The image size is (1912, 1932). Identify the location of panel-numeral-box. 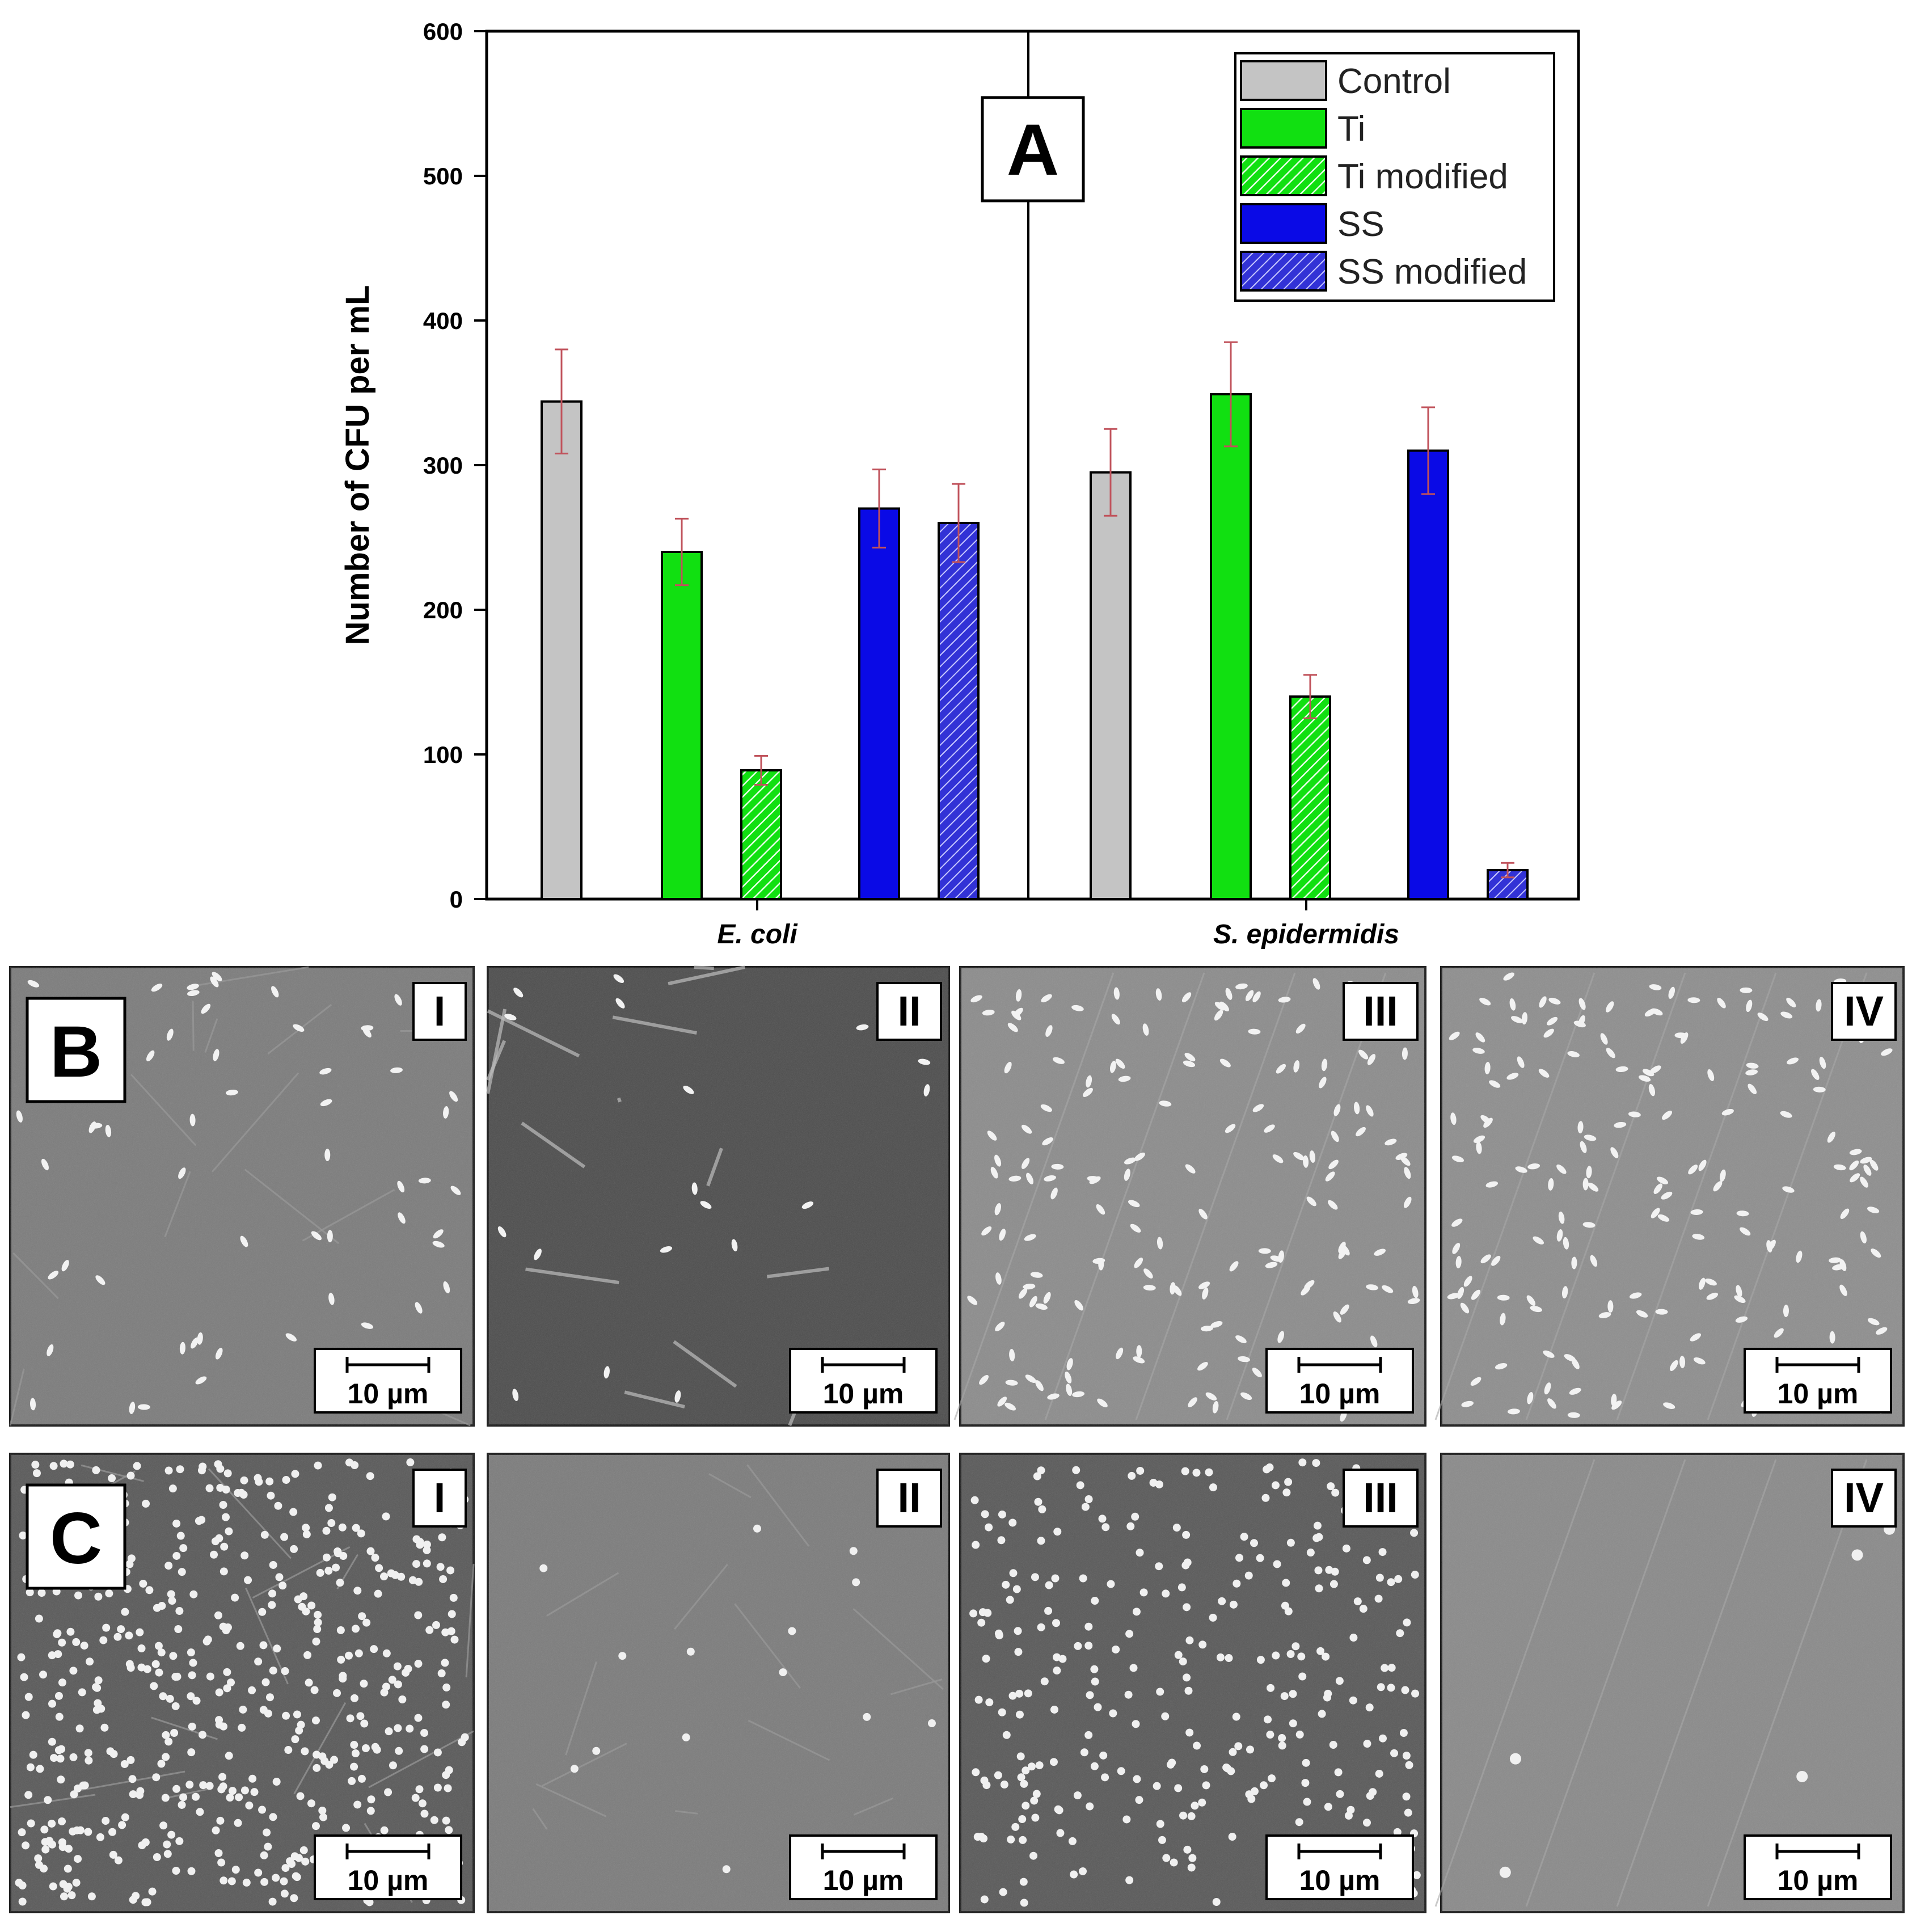
(1864, 1012).